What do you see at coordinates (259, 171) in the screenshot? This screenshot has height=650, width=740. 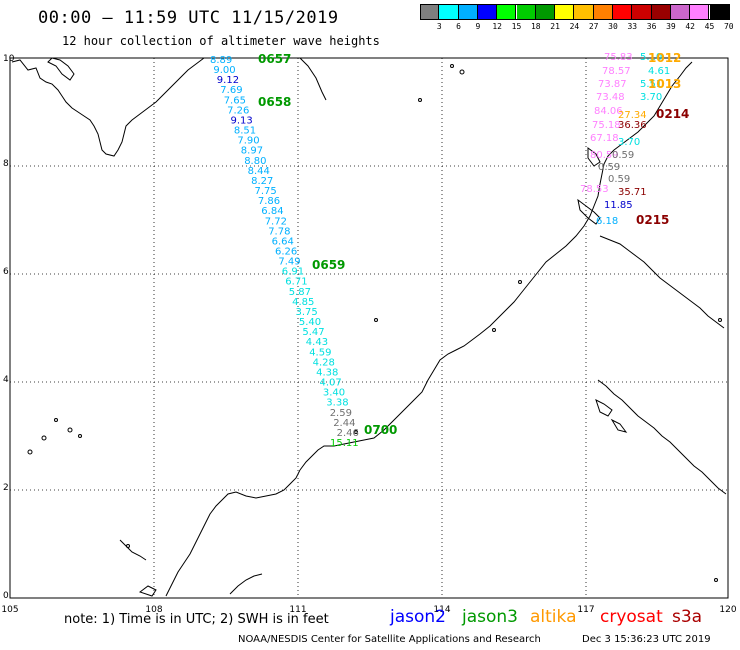 I see `wave-height-value: 8.44` at bounding box center [259, 171].